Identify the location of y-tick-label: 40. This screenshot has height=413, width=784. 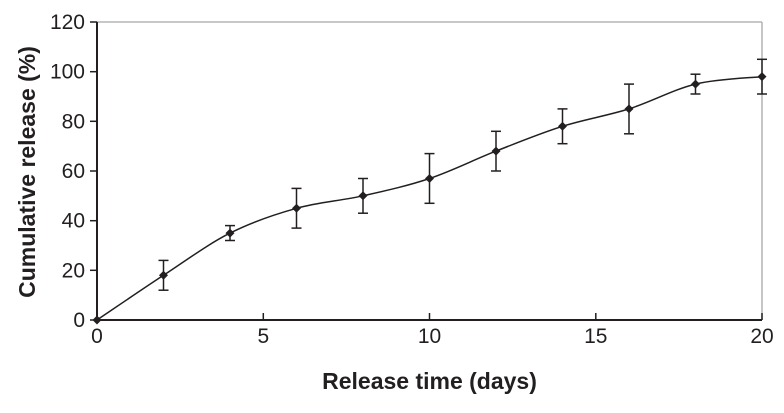
(73, 221).